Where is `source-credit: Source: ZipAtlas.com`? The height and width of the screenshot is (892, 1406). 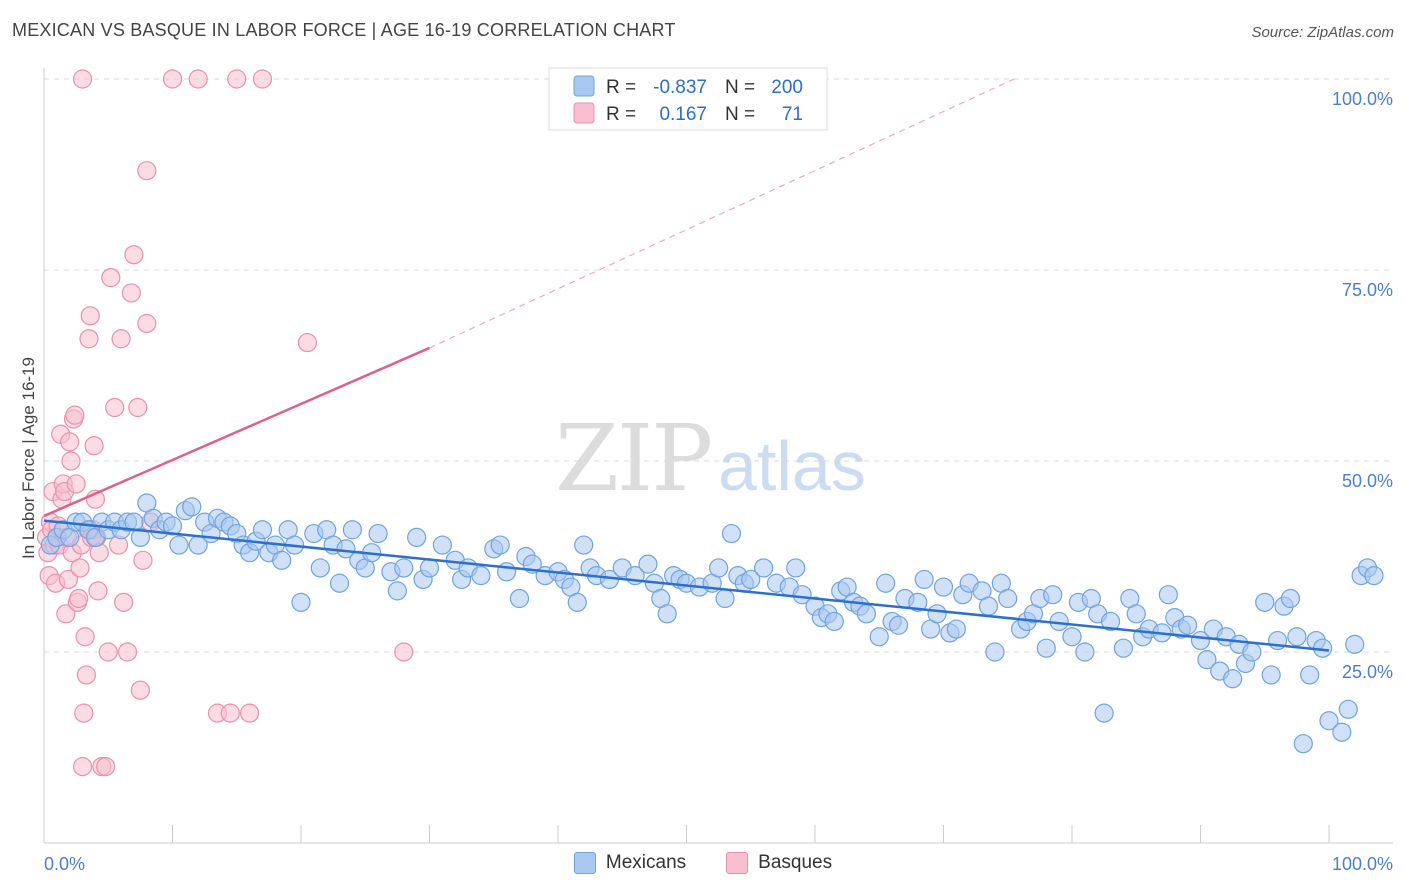 source-credit: Source: ZipAtlas.com is located at coordinates (1322, 32).